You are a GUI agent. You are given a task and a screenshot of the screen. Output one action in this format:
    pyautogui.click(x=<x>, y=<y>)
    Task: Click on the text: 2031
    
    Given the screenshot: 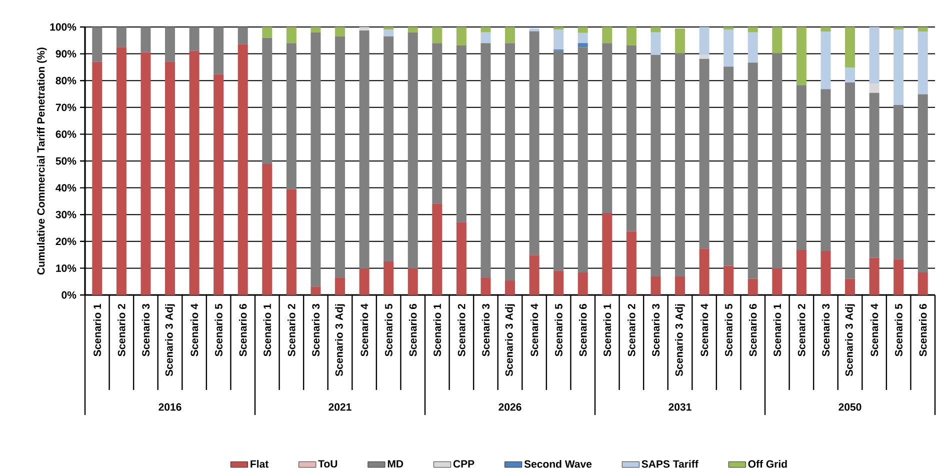 What is the action you would take?
    pyautogui.click(x=680, y=407)
    